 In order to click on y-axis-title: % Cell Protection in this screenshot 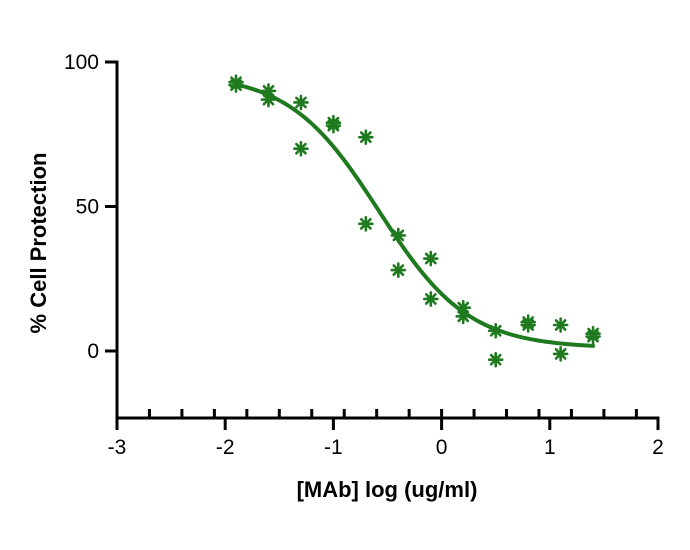, I will do `click(38, 243)`.